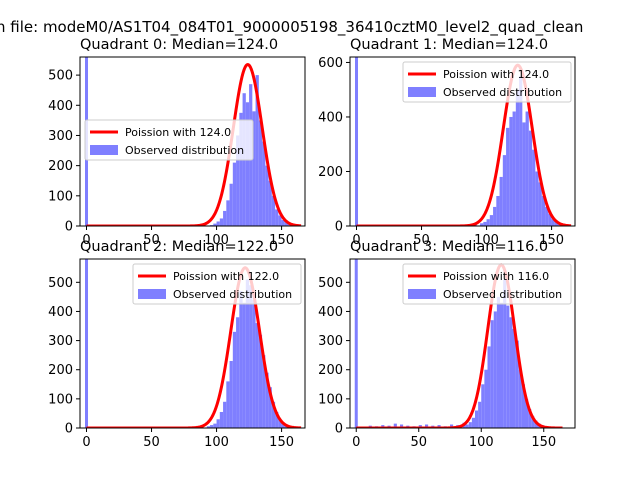 The image size is (640, 480). What do you see at coordinates (551, 240) in the screenshot?
I see `x-tick-label: 150` at bounding box center [551, 240].